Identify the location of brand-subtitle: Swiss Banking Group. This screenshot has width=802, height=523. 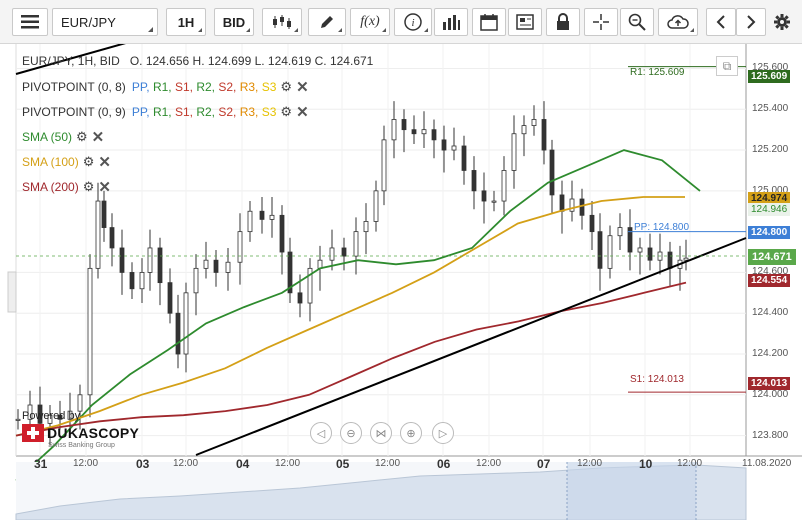
(81, 445).